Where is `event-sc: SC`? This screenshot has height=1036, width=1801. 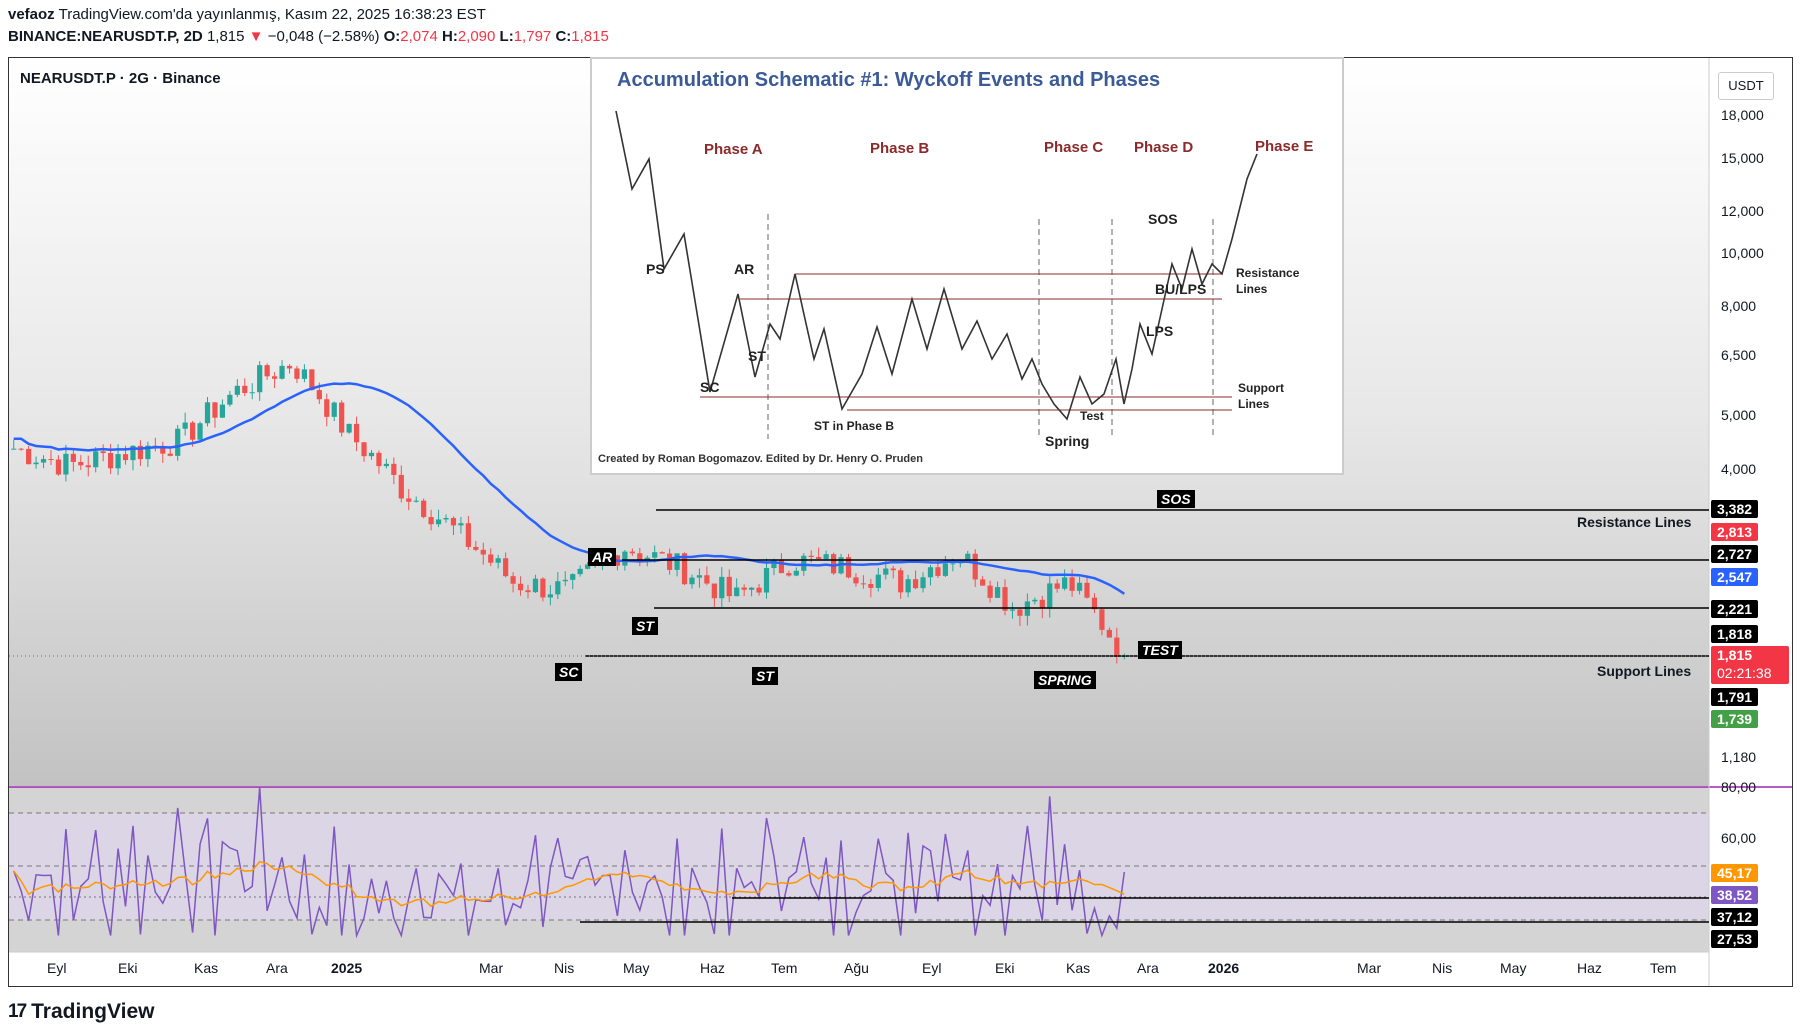
event-sc: SC is located at coordinates (569, 672).